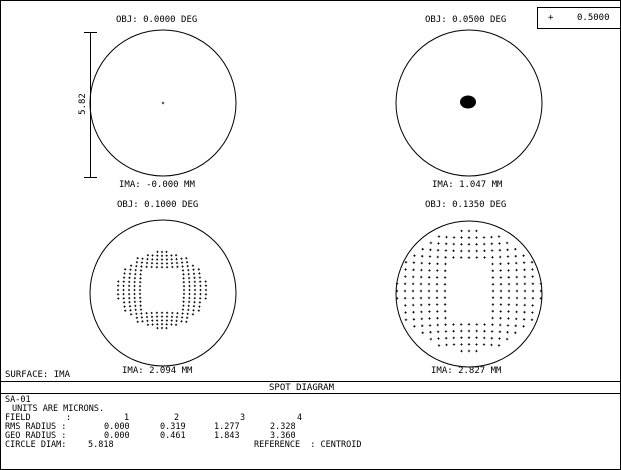 This screenshot has height=470, width=621. Describe the element at coordinates (551, 18) in the screenshot. I see `wavelength-symbol: +` at that location.